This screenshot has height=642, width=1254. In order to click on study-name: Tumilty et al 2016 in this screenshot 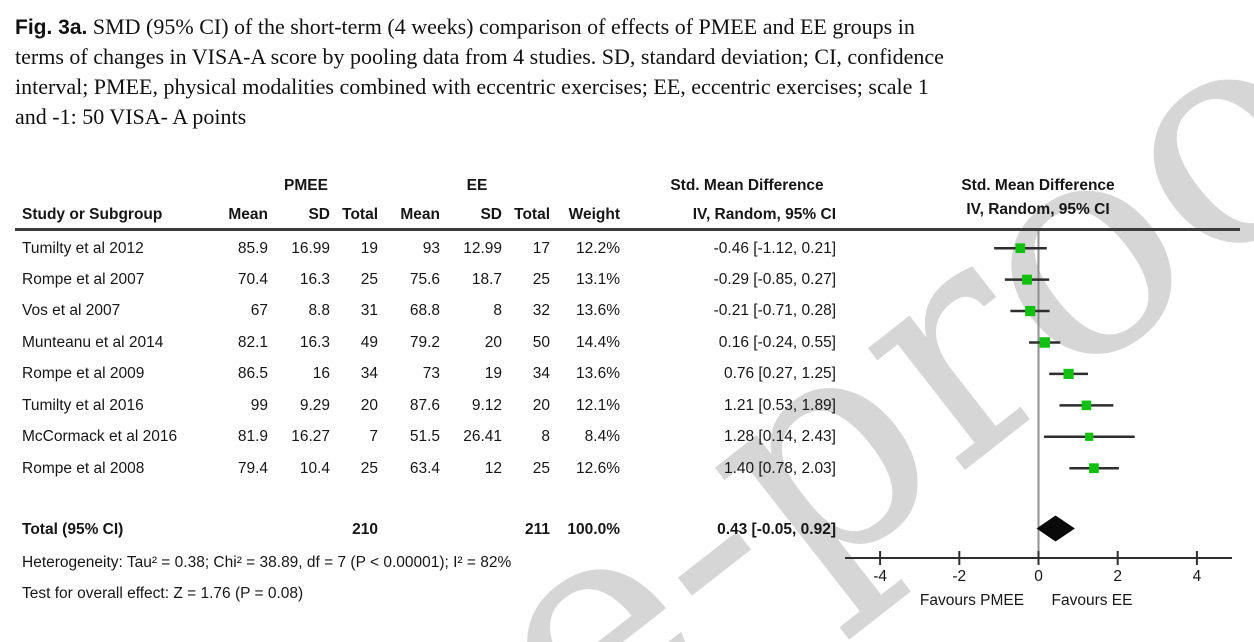, I will do `click(83, 405)`.